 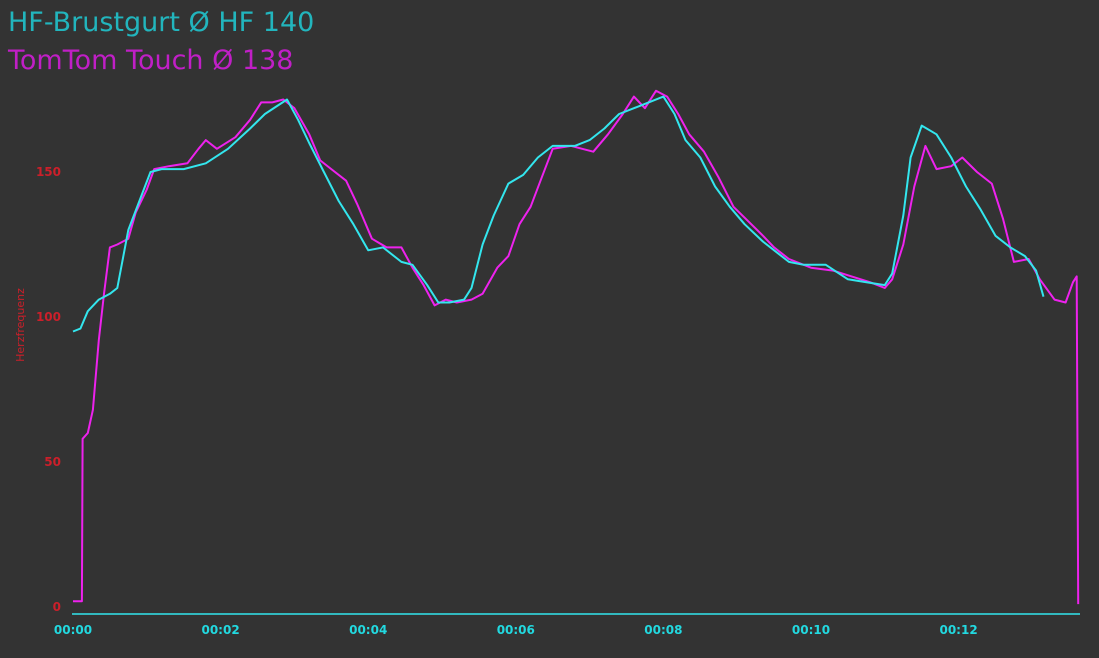 I want to click on x-tick-label: 00:00, so click(x=73, y=630).